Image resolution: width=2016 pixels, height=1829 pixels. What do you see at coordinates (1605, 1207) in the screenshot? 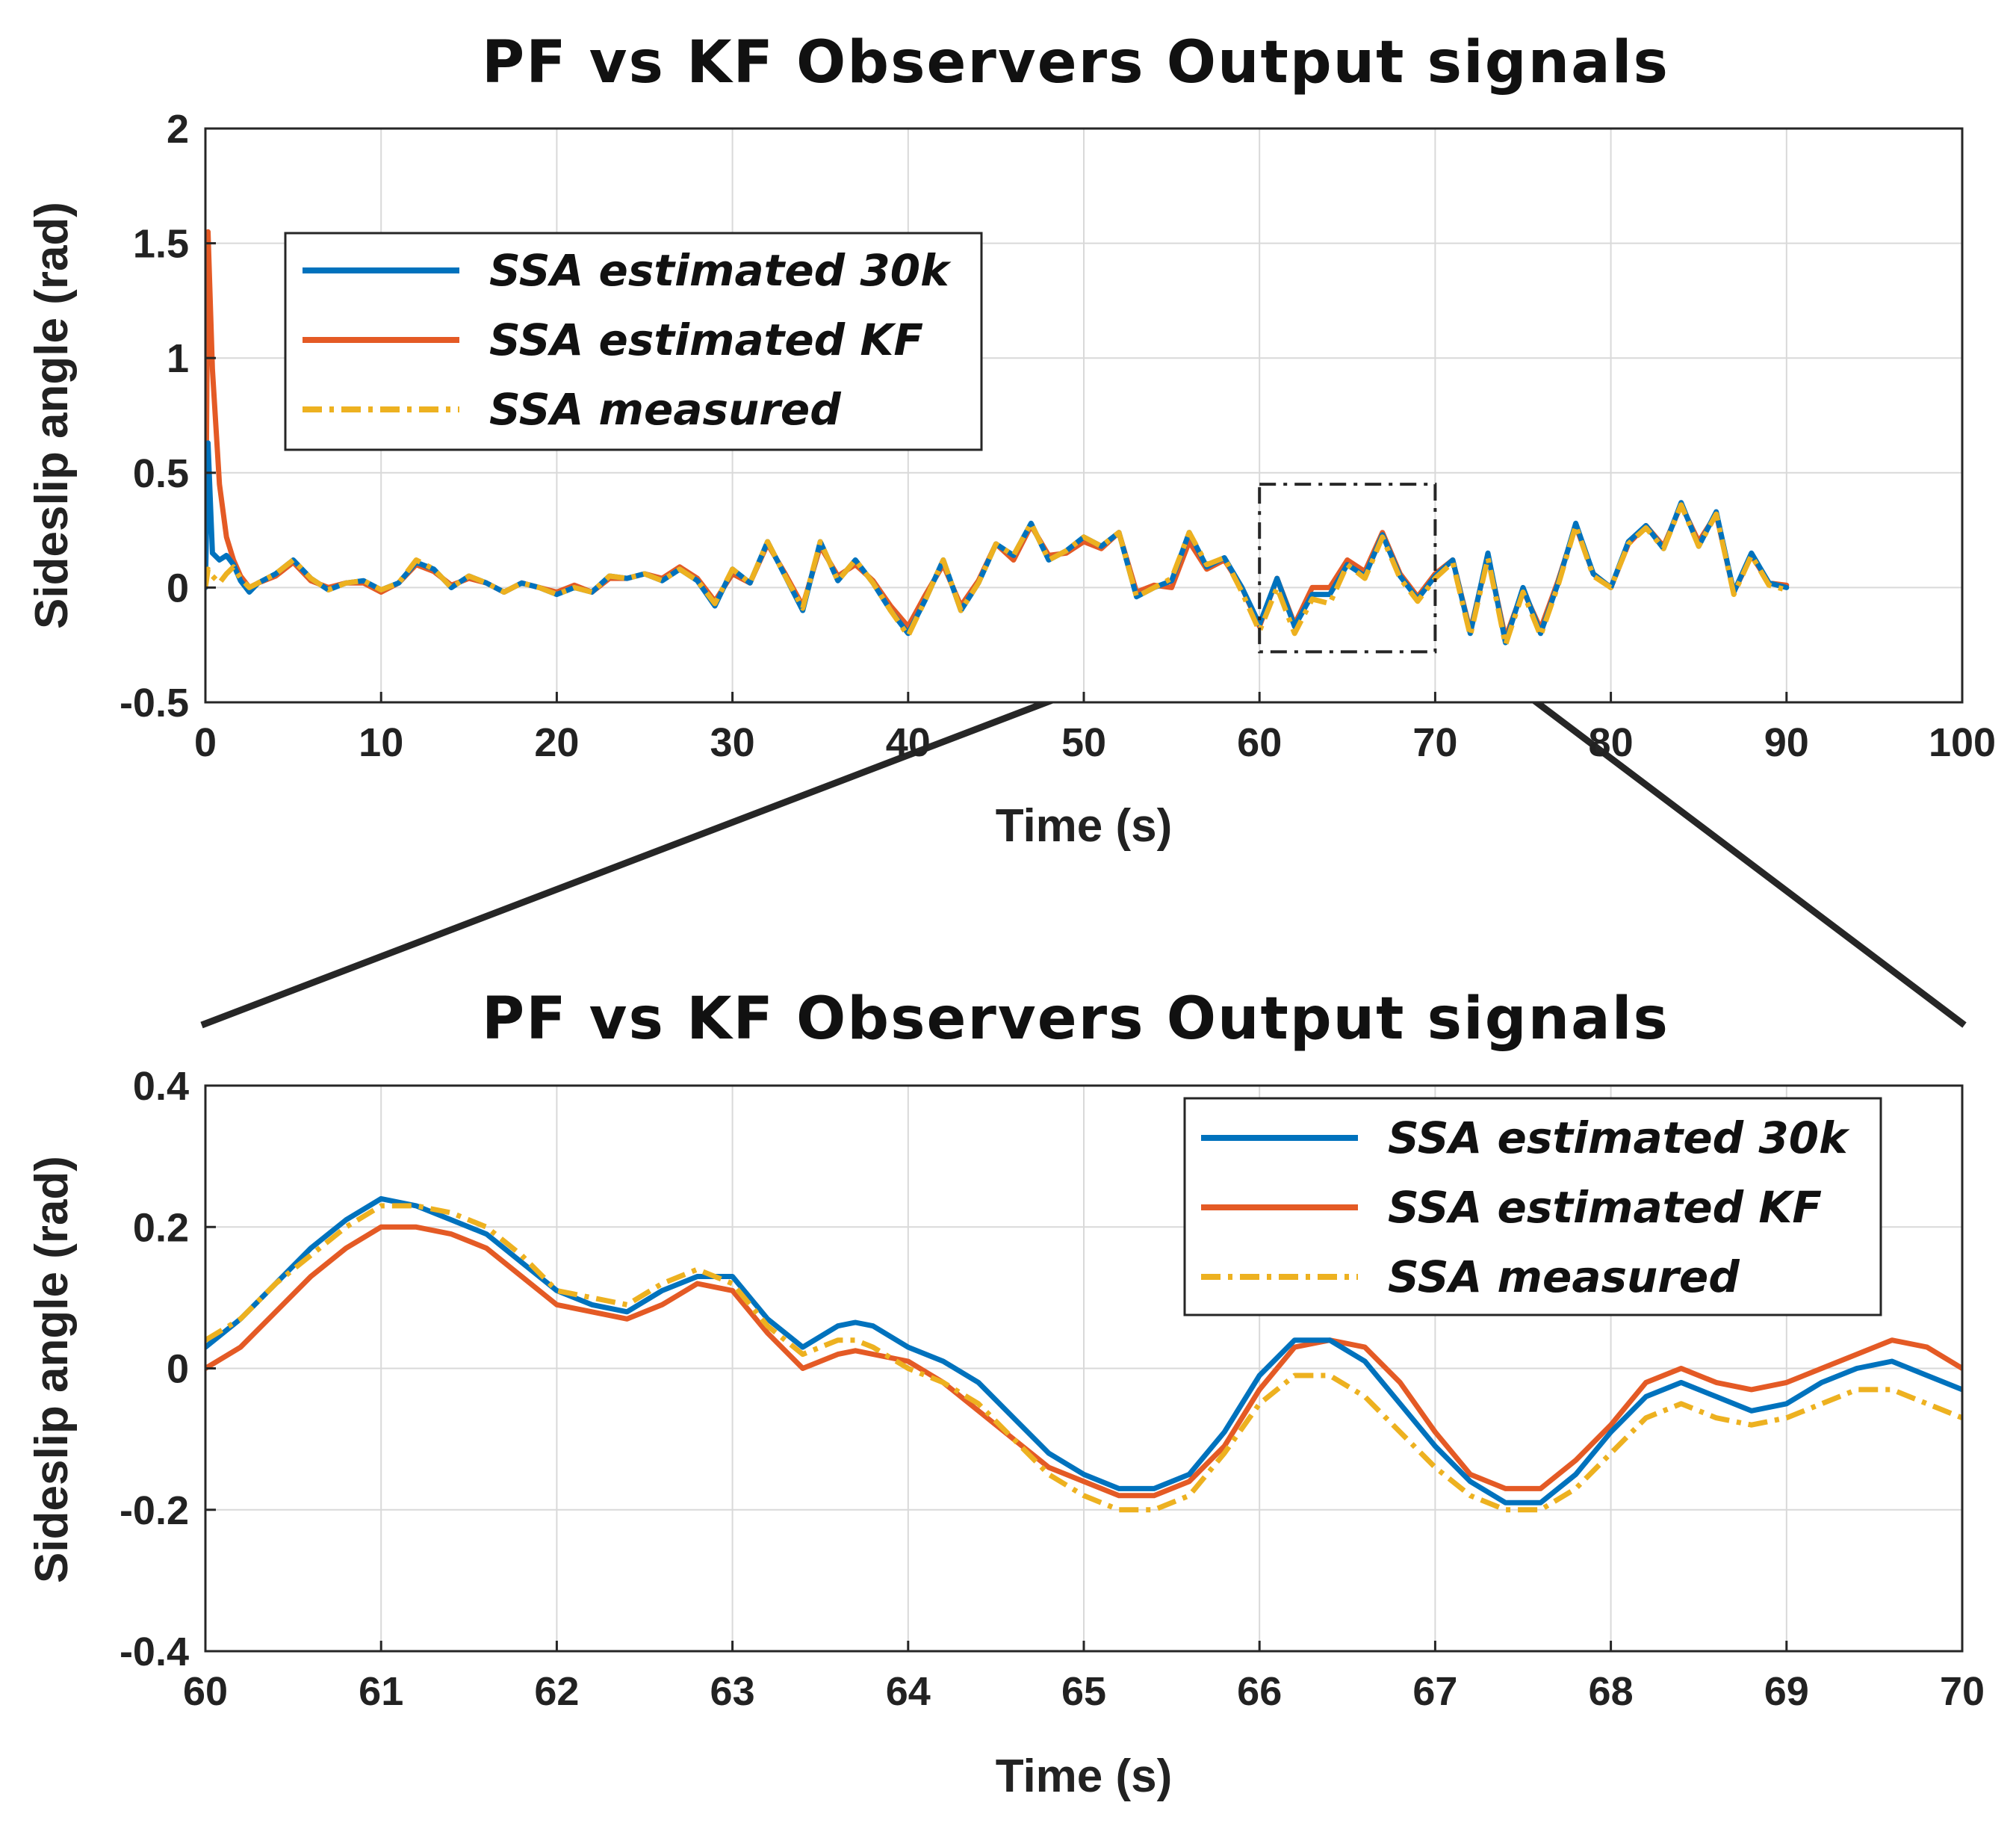
I see `bottom-legend-label-kf: SSA estimated KF` at bounding box center [1605, 1207].